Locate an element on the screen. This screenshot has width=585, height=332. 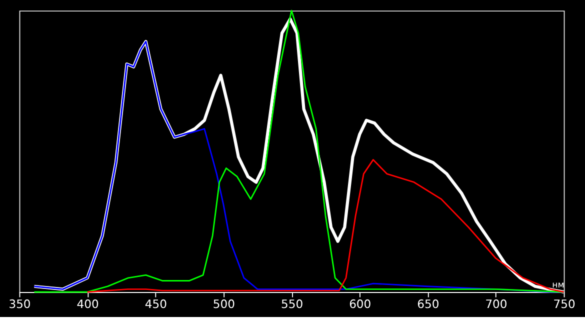
x-tick-label: 400 is located at coordinates (87, 303).